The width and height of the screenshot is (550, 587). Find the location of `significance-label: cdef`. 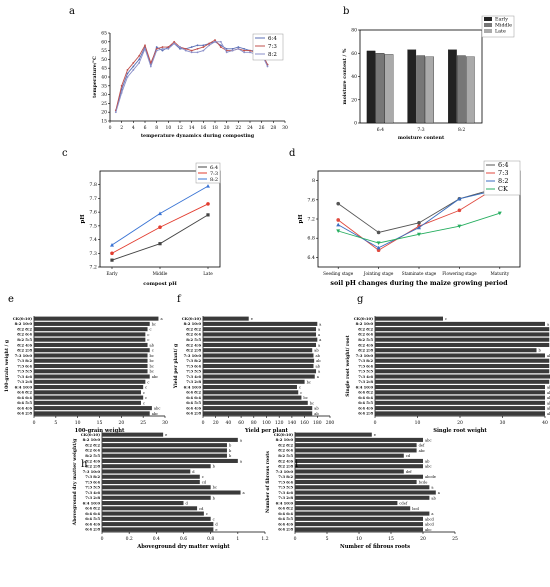

significance-label: cdef is located at coordinates (403, 504).